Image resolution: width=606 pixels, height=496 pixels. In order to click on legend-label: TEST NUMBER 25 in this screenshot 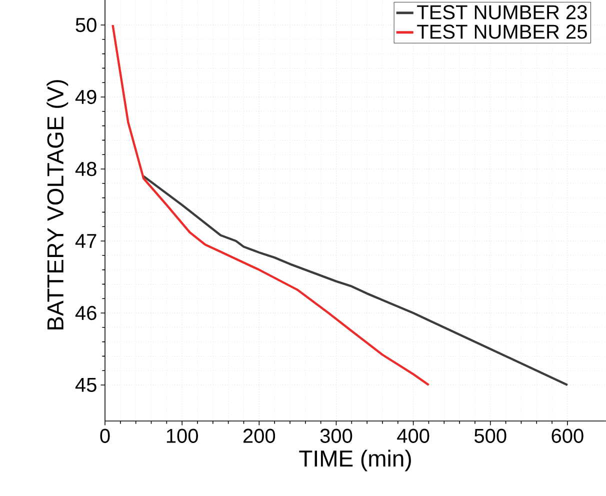, I will do `click(502, 31)`.